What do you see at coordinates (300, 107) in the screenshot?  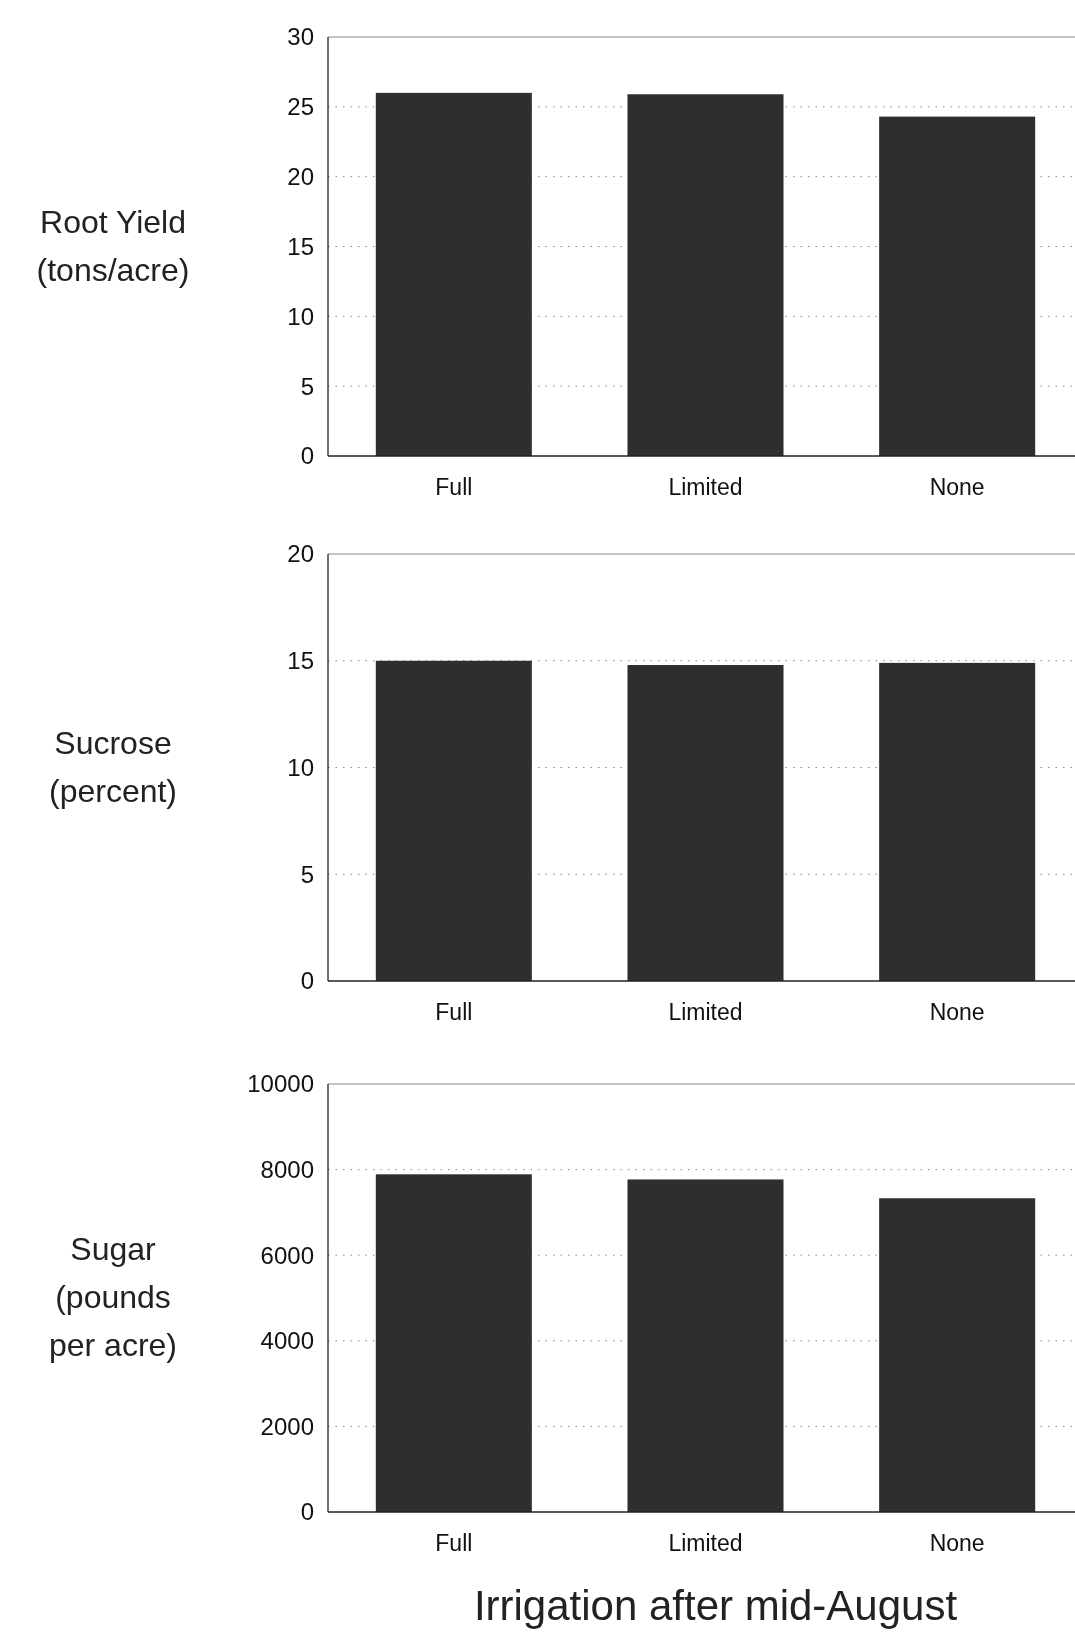 I see `y-tick-label: 25` at bounding box center [300, 107].